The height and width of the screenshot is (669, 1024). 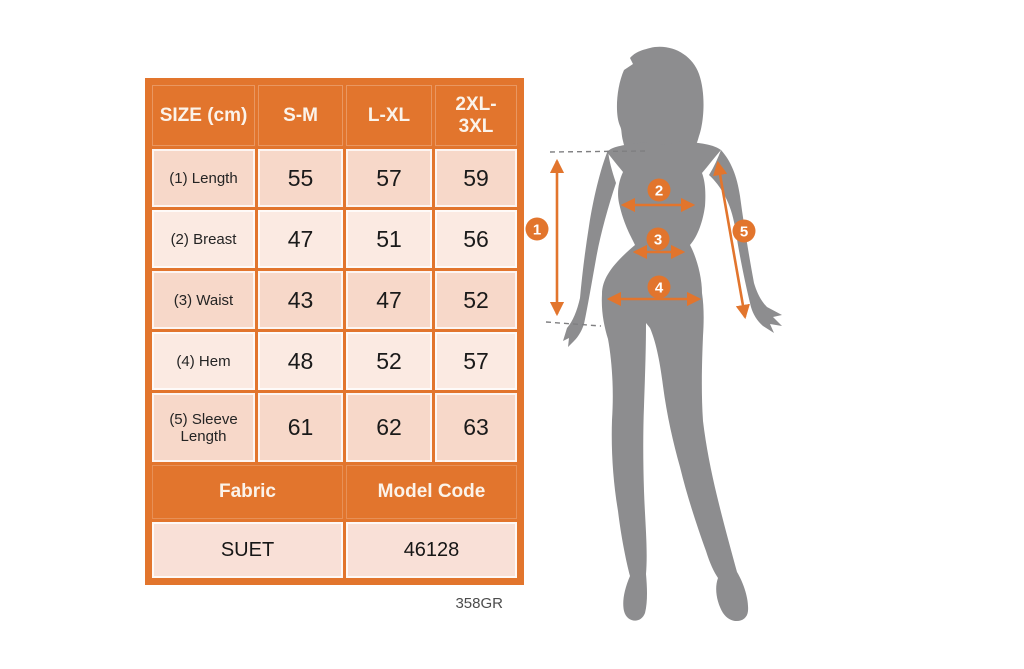 I want to click on cell-value: 63, so click(x=476, y=427).